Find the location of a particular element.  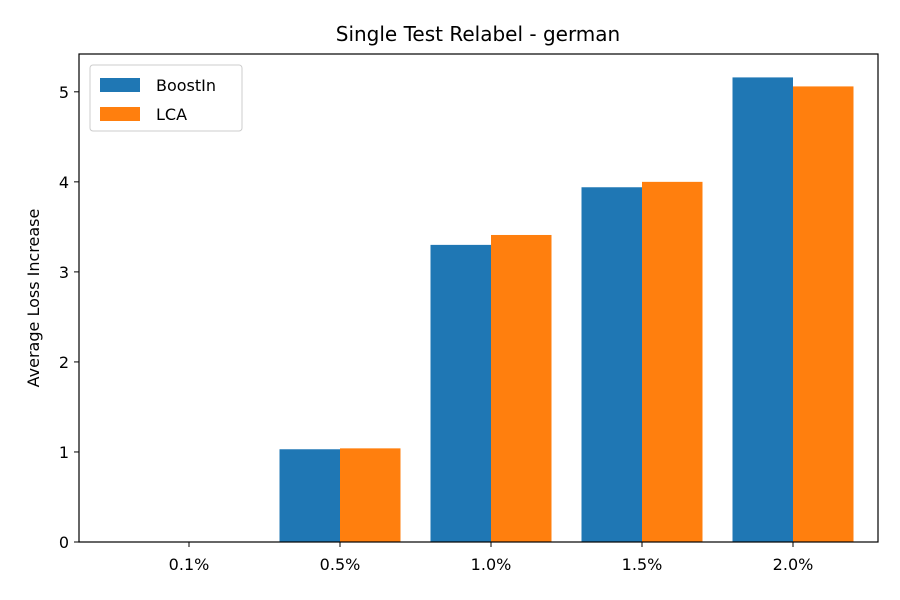

x-tick-label: 1.5% is located at coordinates (642, 564).